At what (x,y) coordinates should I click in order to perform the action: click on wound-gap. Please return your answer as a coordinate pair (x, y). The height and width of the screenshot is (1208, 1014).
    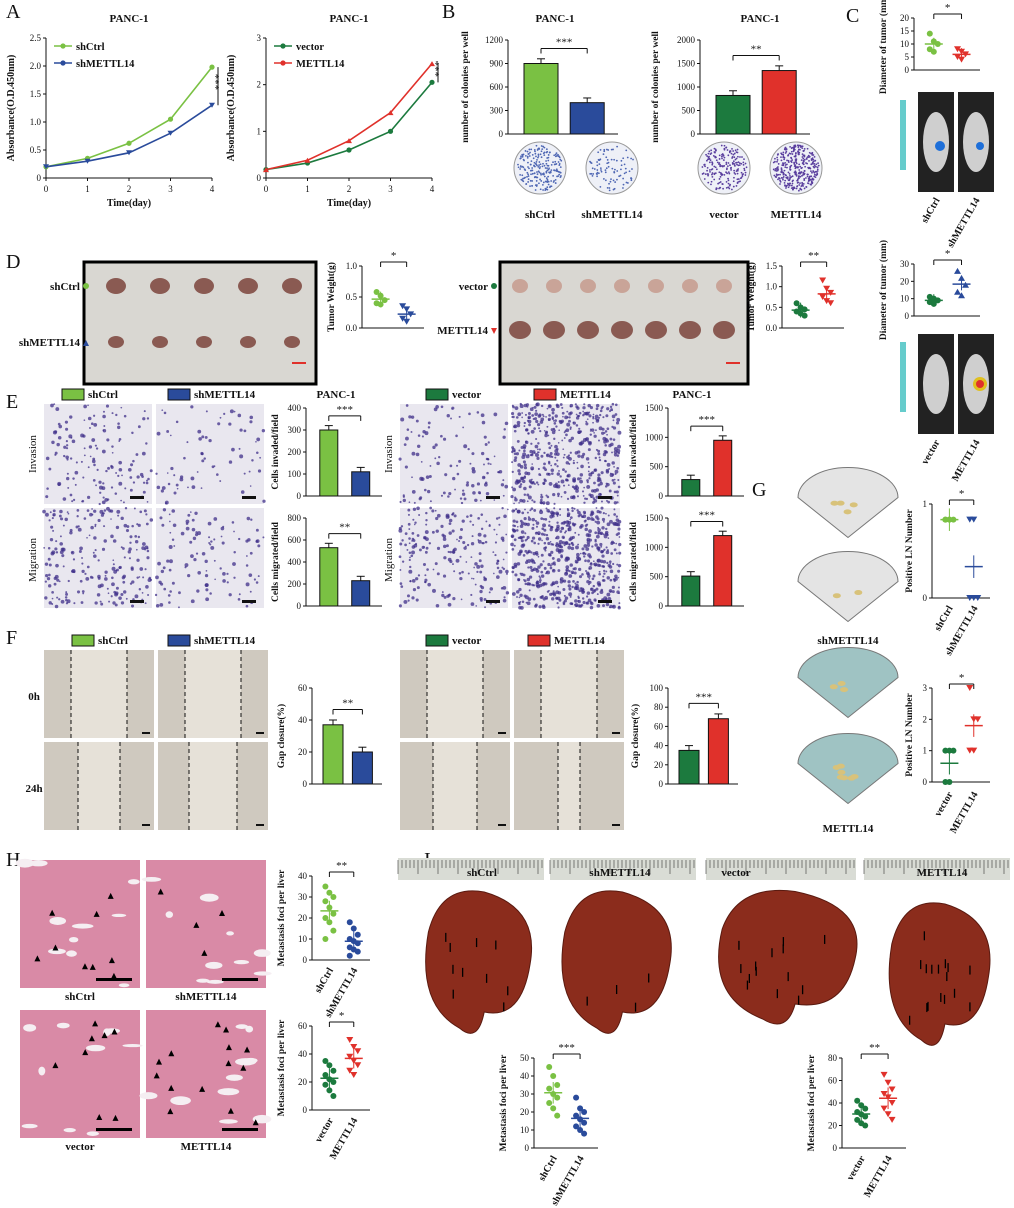
    Looking at the image, I should click on (455, 694).